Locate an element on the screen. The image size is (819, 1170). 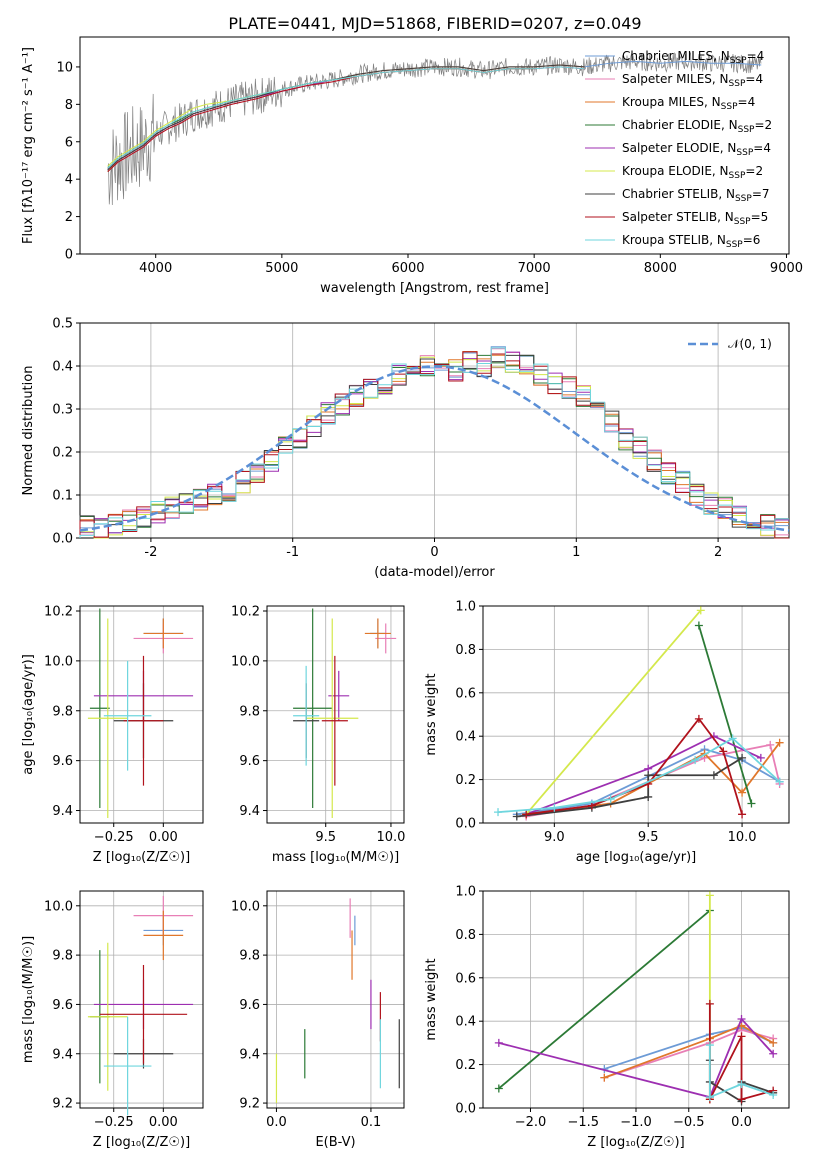
marker-kroupa_elodie is located at coordinates (709, 895).